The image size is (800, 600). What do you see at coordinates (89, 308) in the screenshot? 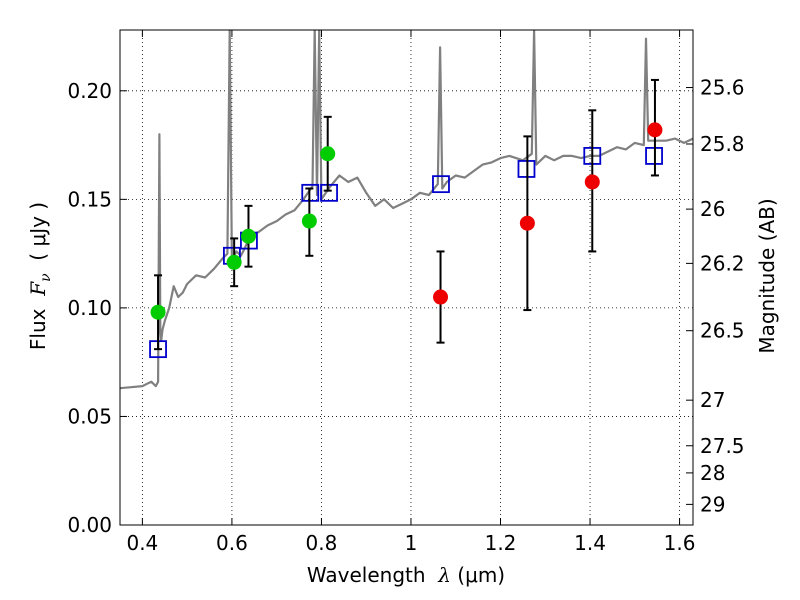
I see `y-tick-label: 0.10` at bounding box center [89, 308].